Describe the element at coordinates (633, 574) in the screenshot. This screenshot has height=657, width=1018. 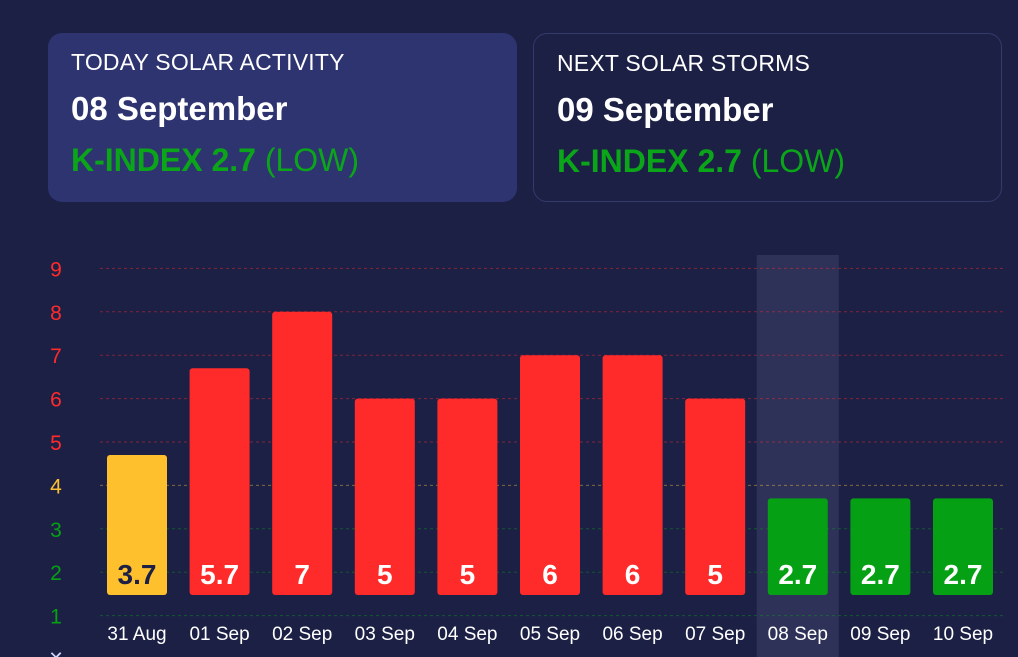
I see `bar-value-label-6: 6` at that location.